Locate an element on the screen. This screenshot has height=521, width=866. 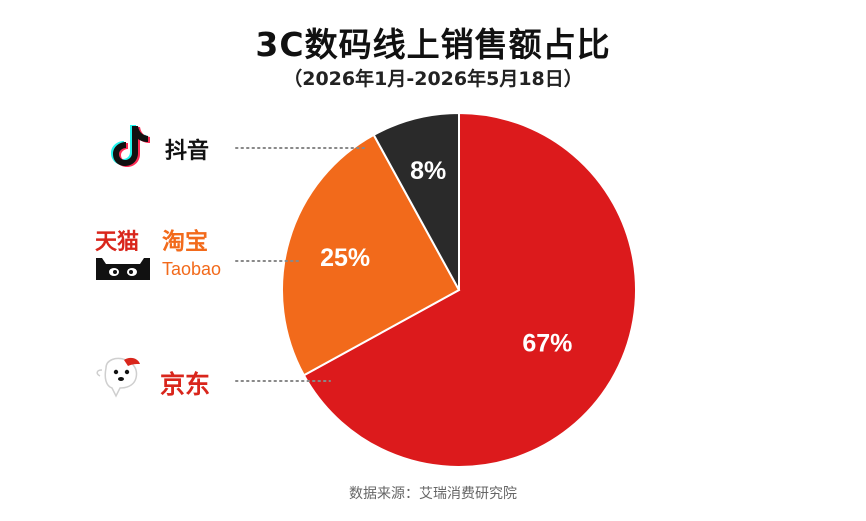
legend-label-douyin: 抖音 is located at coordinates (187, 151).